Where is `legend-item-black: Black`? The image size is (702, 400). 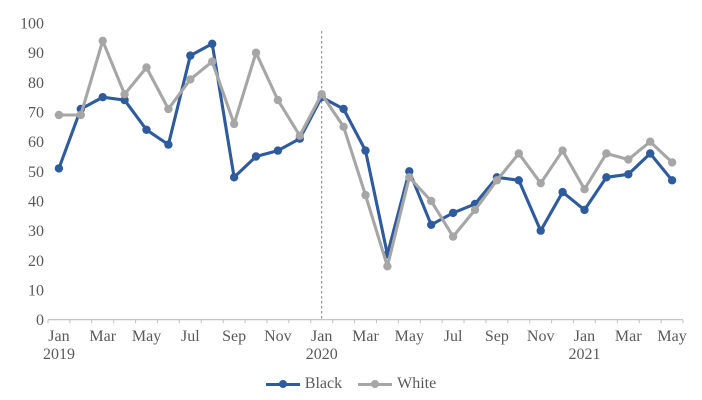 legend-item-black: Black is located at coordinates (304, 383).